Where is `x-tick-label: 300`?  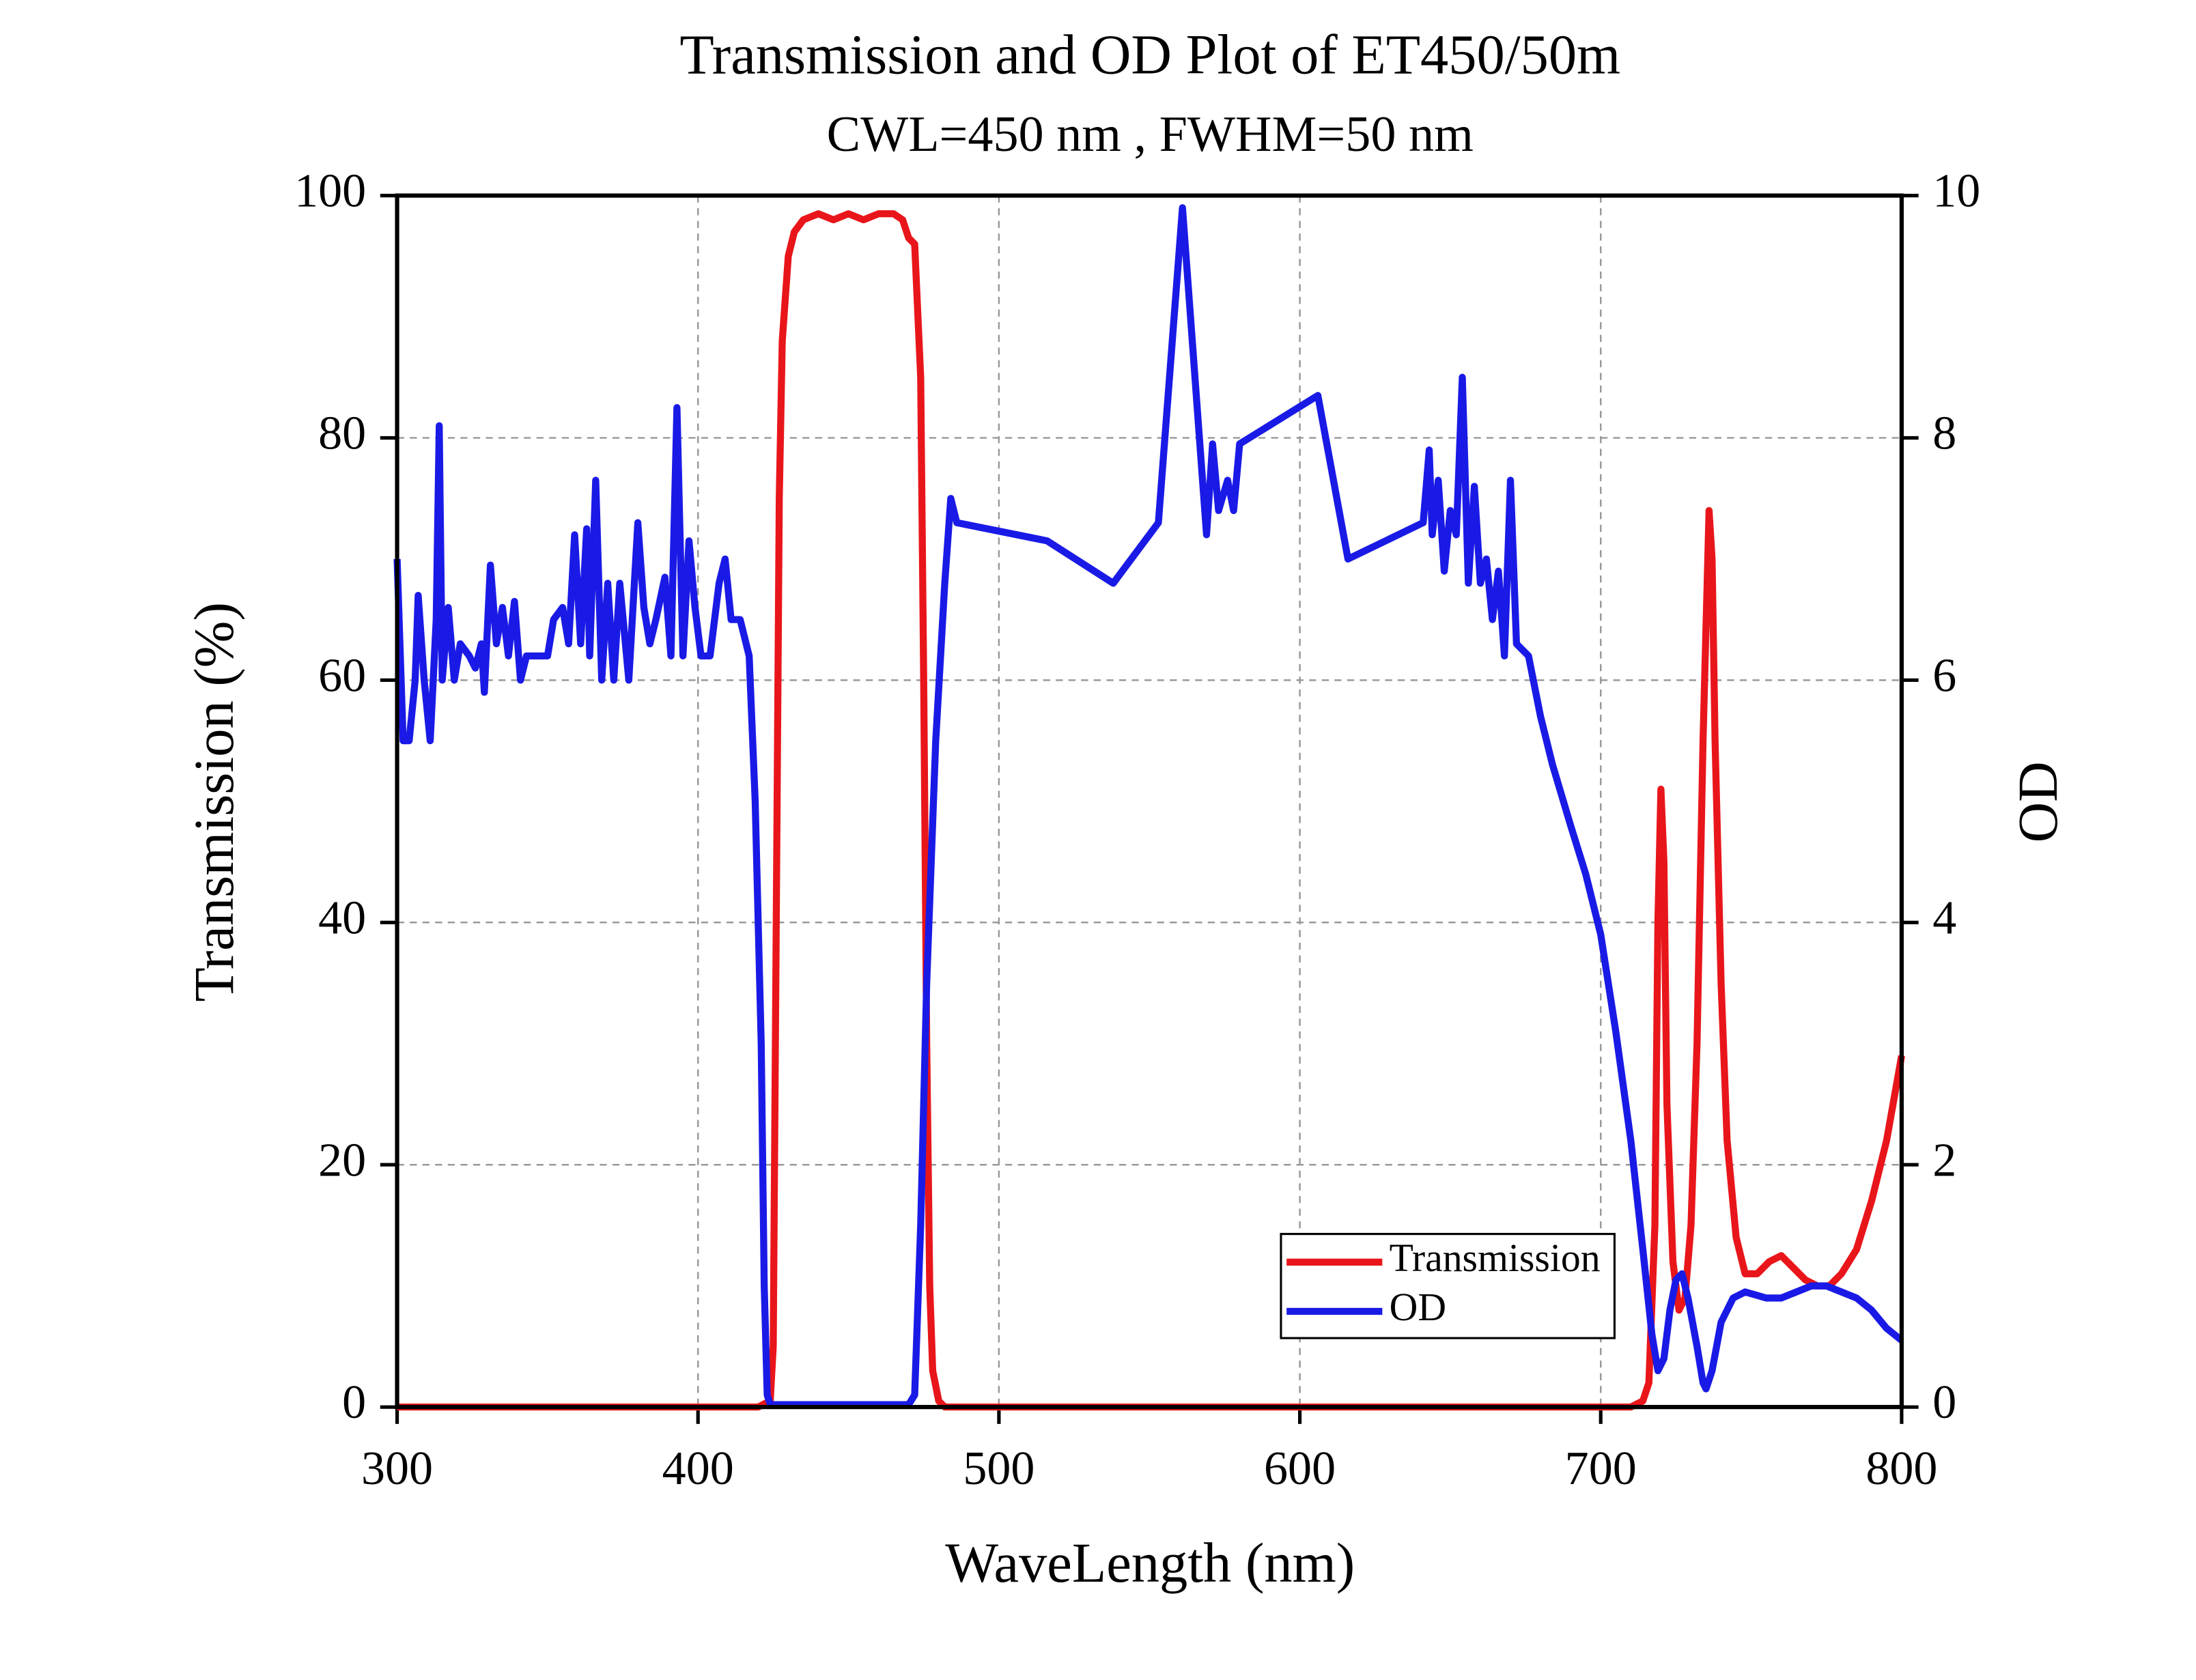 x-tick-label: 300 is located at coordinates (397, 1468).